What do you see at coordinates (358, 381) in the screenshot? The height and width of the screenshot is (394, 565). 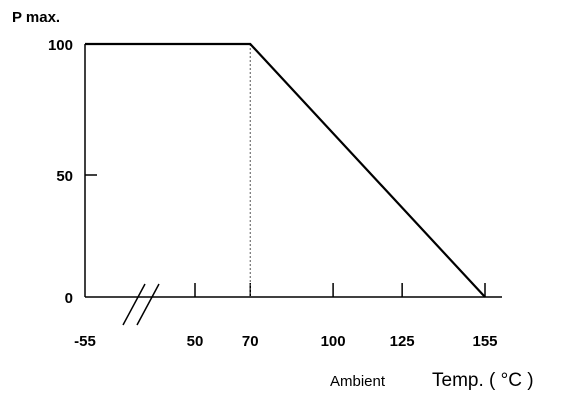 I see `x-axis-label-prefix: Ambient` at bounding box center [358, 381].